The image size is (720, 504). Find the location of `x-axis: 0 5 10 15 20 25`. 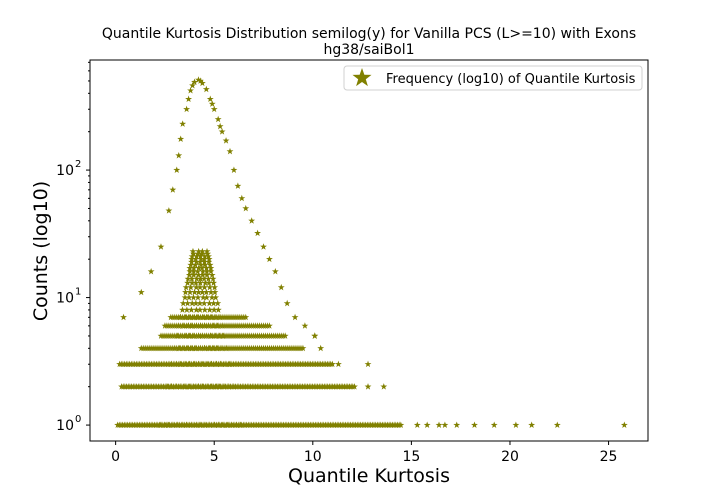

x-axis: 0 5 10 15 20 25 is located at coordinates (364, 453).